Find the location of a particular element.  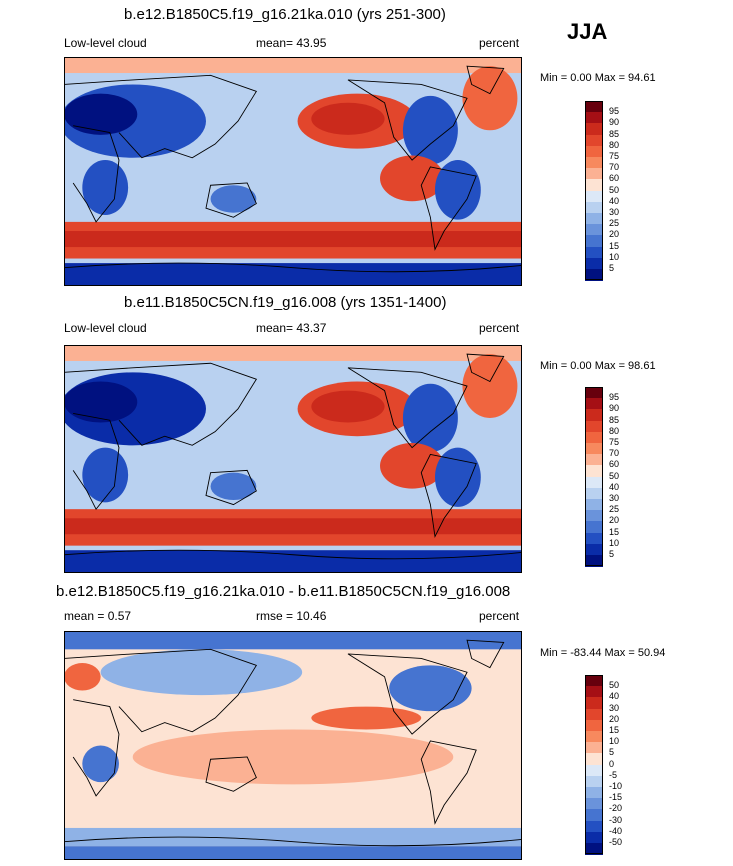

colorbar-label: 85 is located at coordinates (614, 419).